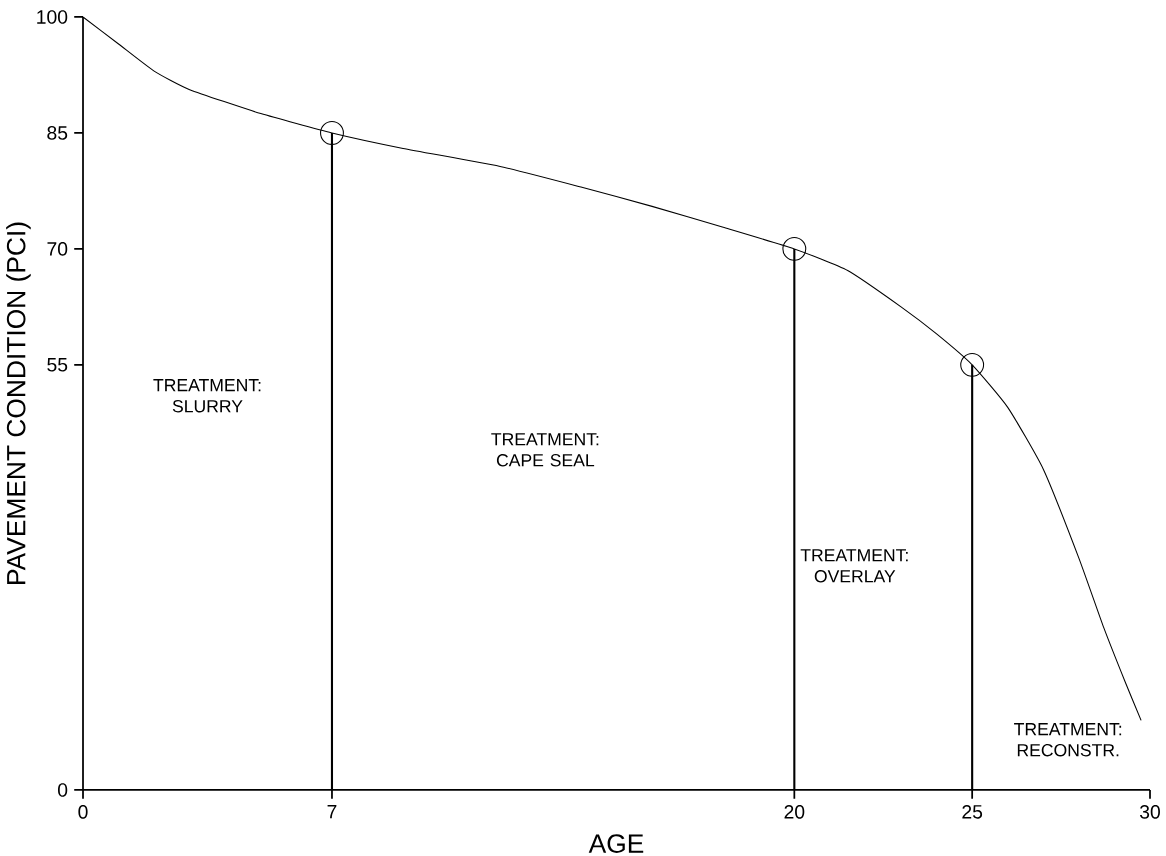 The image size is (1166, 856). What do you see at coordinates (545, 450) in the screenshot?
I see `annotation: TREATMENT: CAPE SEAL` at bounding box center [545, 450].